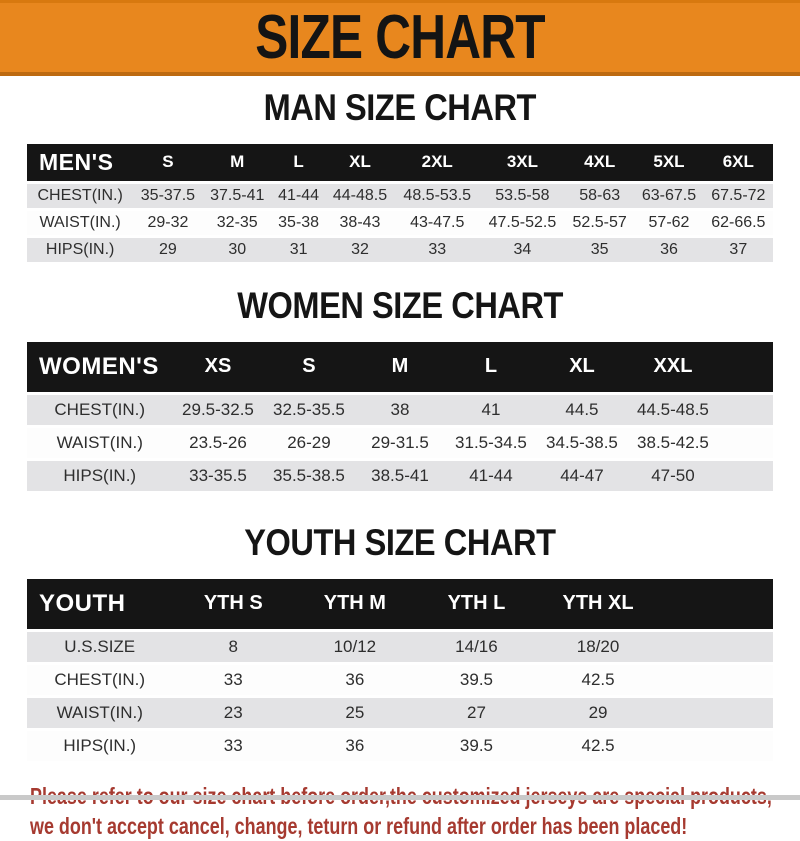  Describe the element at coordinates (673, 366) in the screenshot. I see `size-col-header: XXL` at that location.